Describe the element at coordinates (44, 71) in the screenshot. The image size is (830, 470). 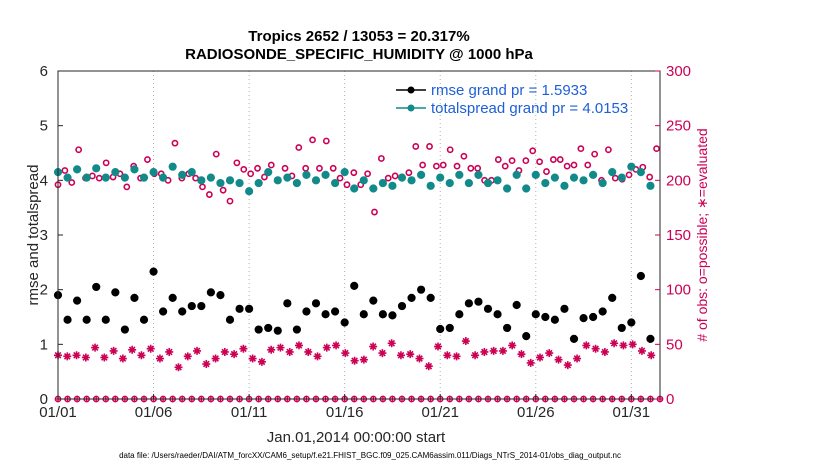
I see `y-tick-label-left: 6` at that location.